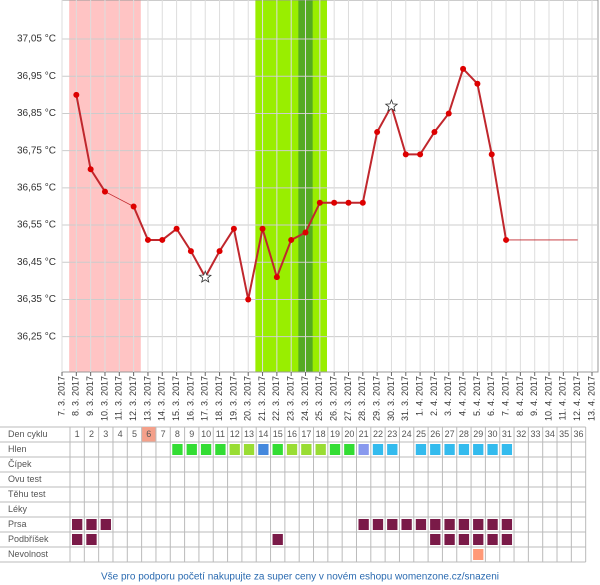  Describe the element at coordinates (292, 434) in the screenshot. I see `day-number: 16` at that location.